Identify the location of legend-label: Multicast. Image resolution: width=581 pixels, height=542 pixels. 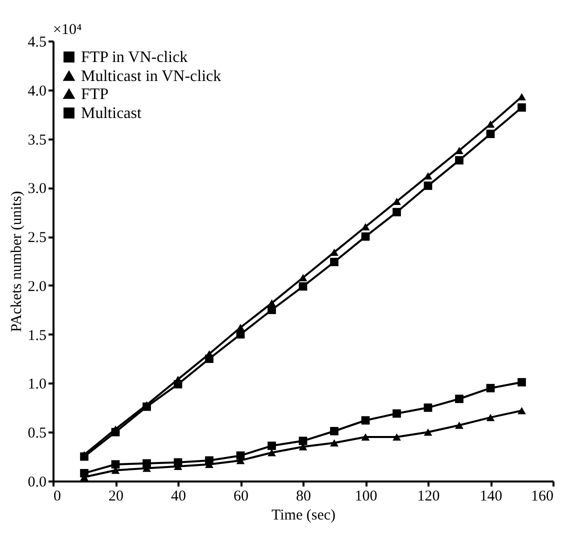
(111, 113).